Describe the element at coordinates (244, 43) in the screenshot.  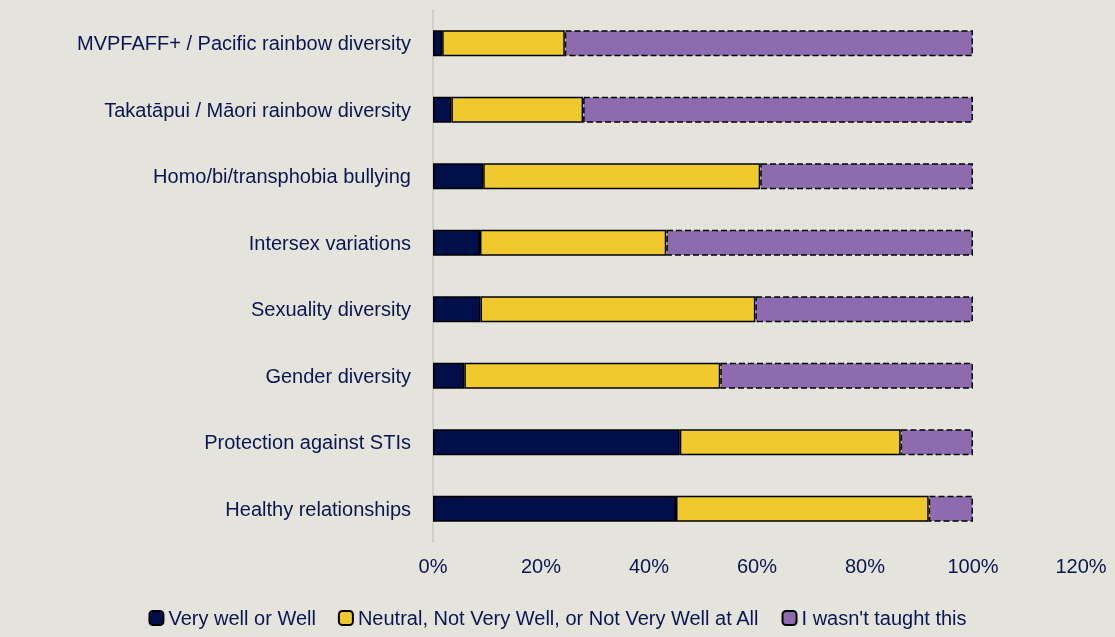
I see `y-tick-label: MVPFAFF+ / Pacific rainbow diversity` at that location.